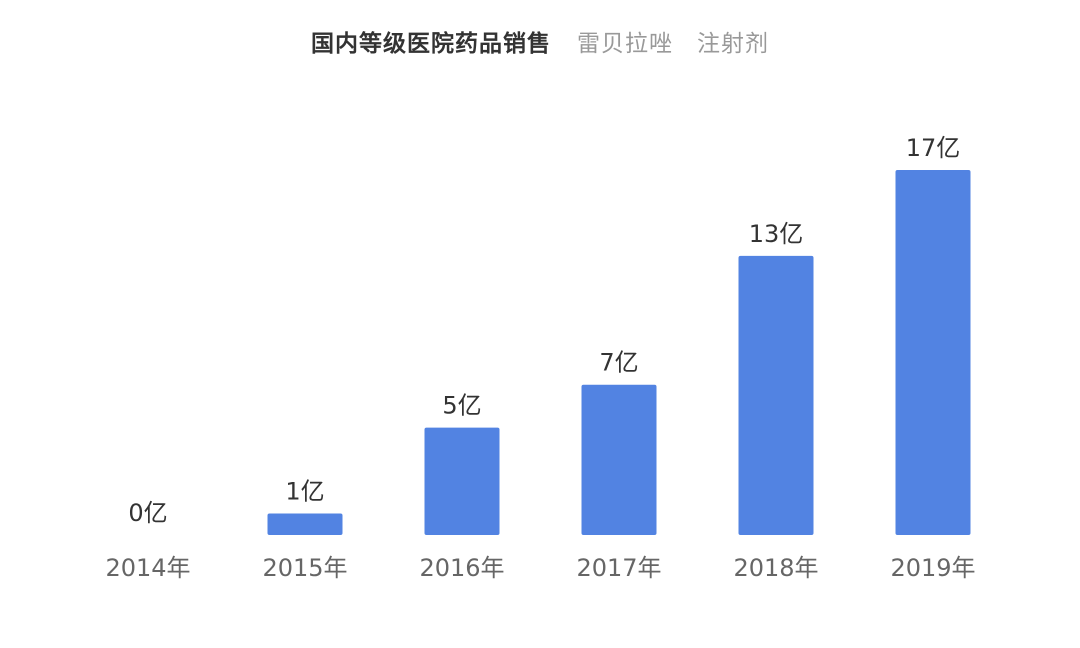  Describe the element at coordinates (618, 568) in the screenshot. I see `x-tick-label: 2017年` at that location.